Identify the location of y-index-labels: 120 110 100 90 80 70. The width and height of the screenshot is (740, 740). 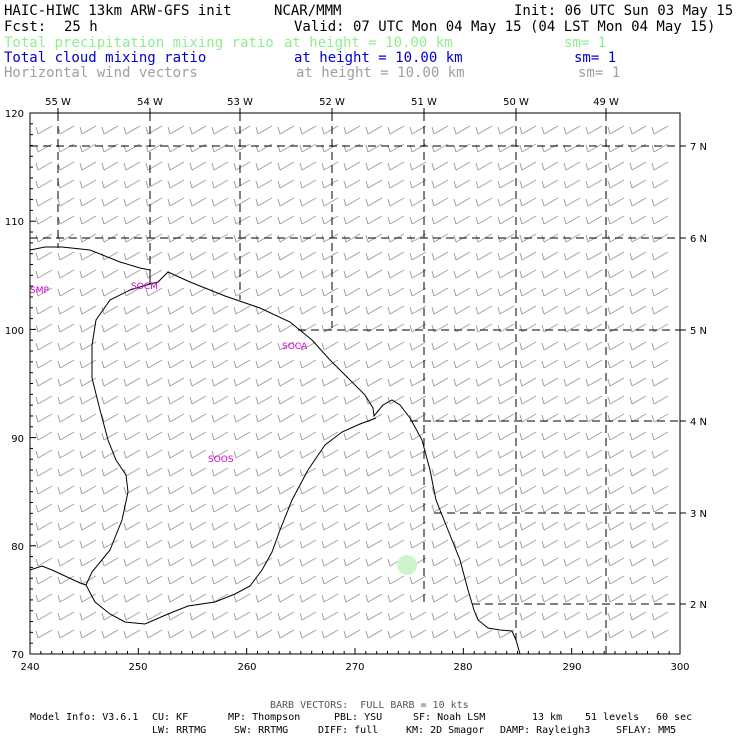
(14, 385).